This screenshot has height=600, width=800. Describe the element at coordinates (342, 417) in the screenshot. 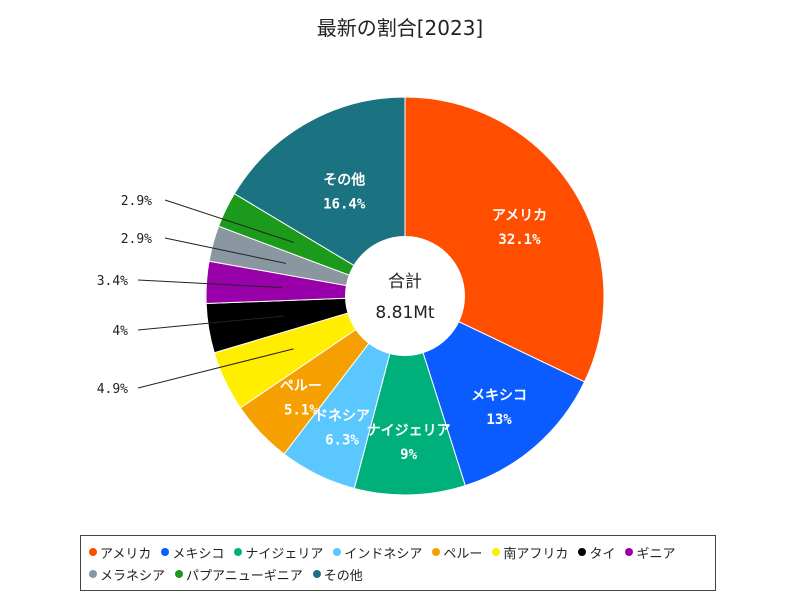

I see `slice-name-label-3: ドネシア` at that location.